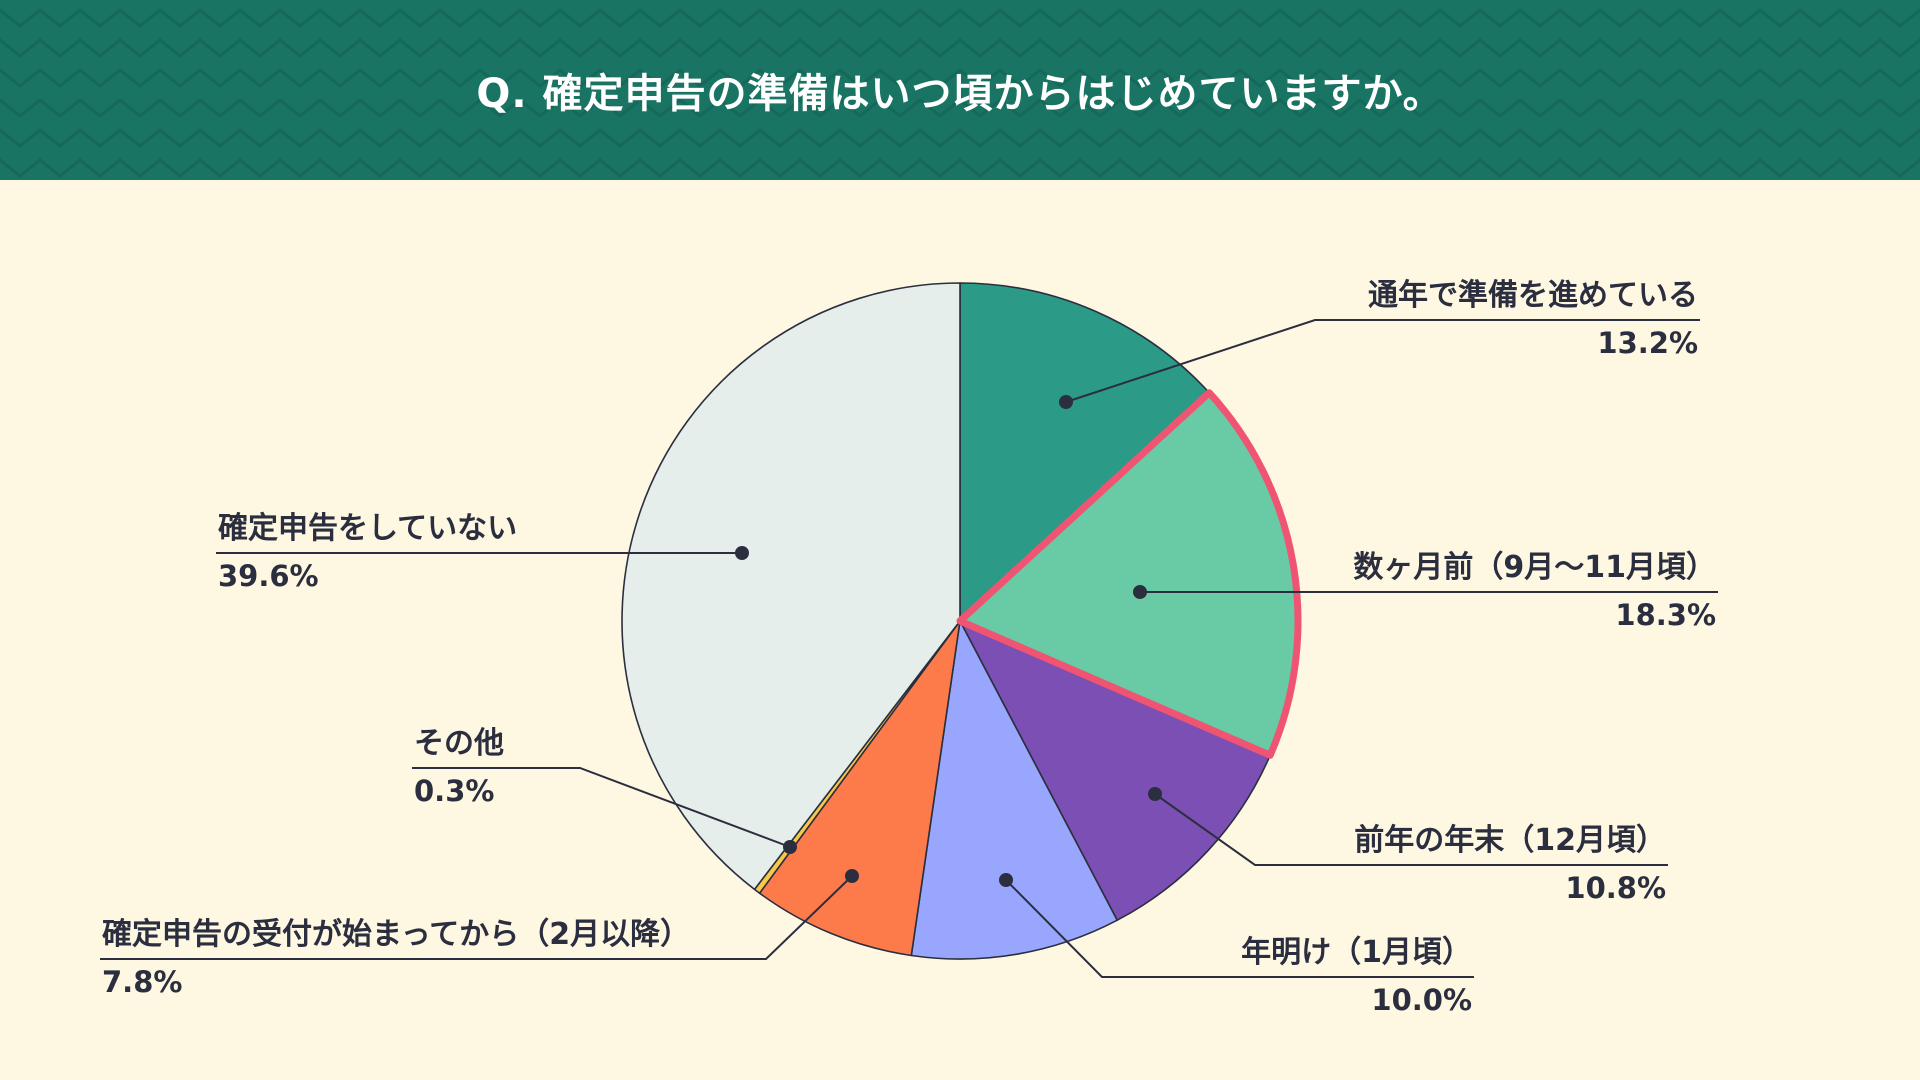 The height and width of the screenshot is (1080, 1920). I want to click on slice-label: その他, so click(459, 743).